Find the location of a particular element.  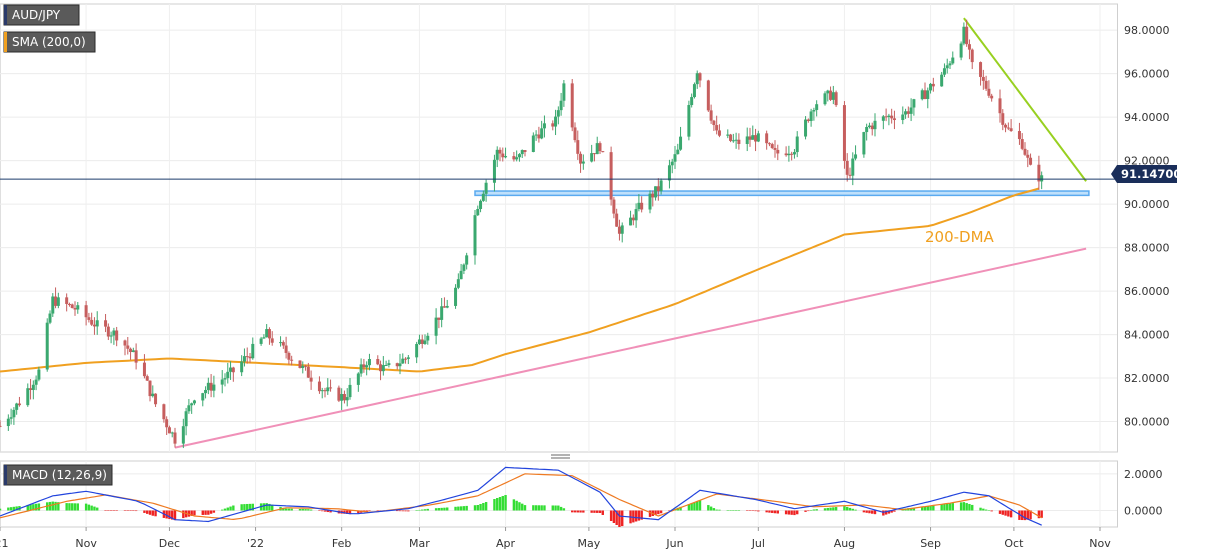

support-zone is located at coordinates (782, 193).